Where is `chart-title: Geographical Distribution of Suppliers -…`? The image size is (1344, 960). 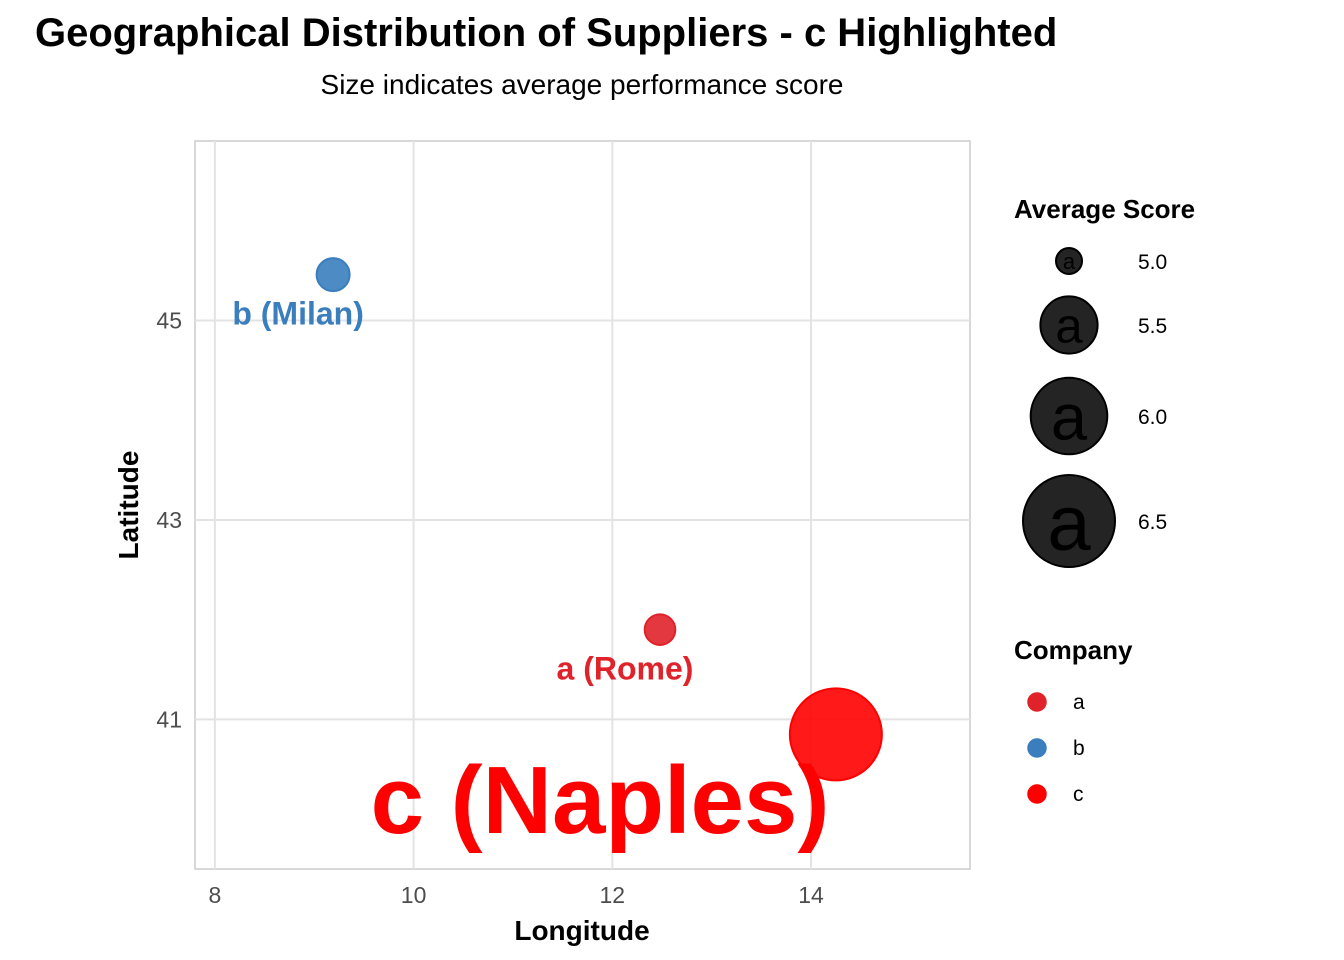 chart-title: Geographical Distribution of Suppliers -… is located at coordinates (546, 33).